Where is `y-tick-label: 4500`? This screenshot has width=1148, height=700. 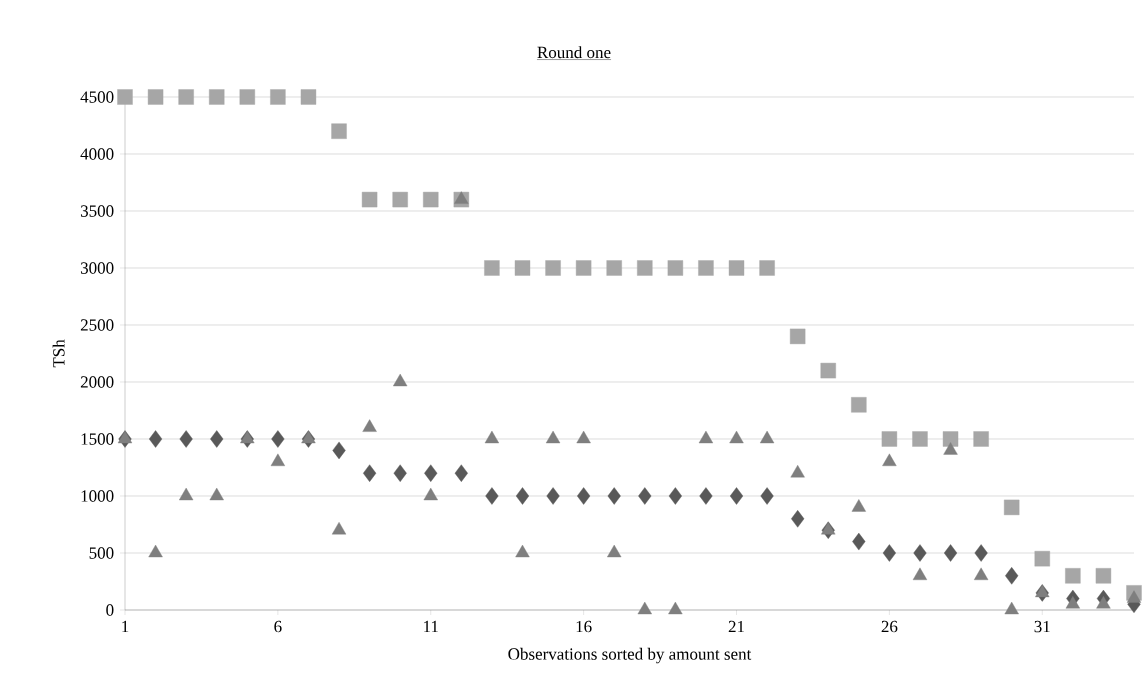 y-tick-label: 4500 is located at coordinates (97, 97).